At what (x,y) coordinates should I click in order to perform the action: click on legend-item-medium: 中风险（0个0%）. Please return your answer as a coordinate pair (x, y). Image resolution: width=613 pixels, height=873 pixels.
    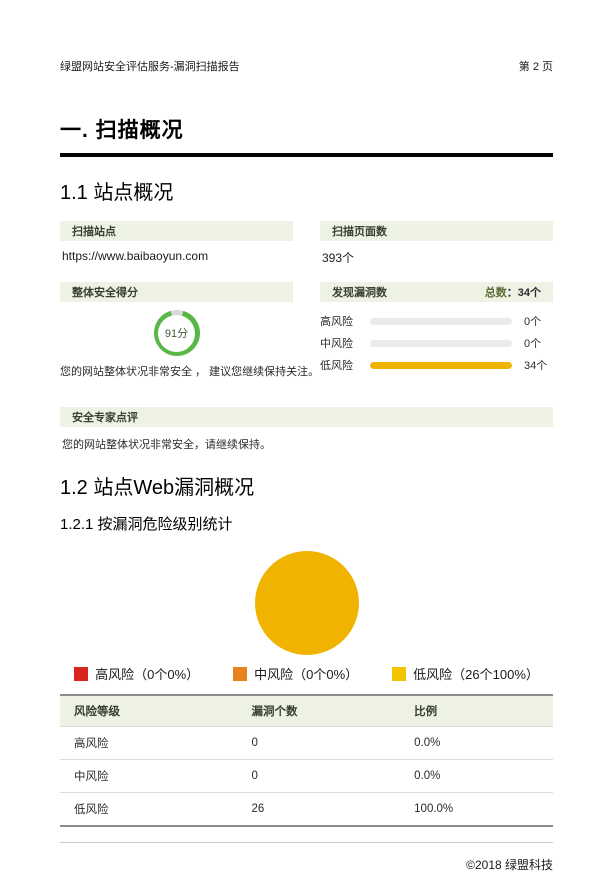
    Looking at the image, I should click on (295, 673).